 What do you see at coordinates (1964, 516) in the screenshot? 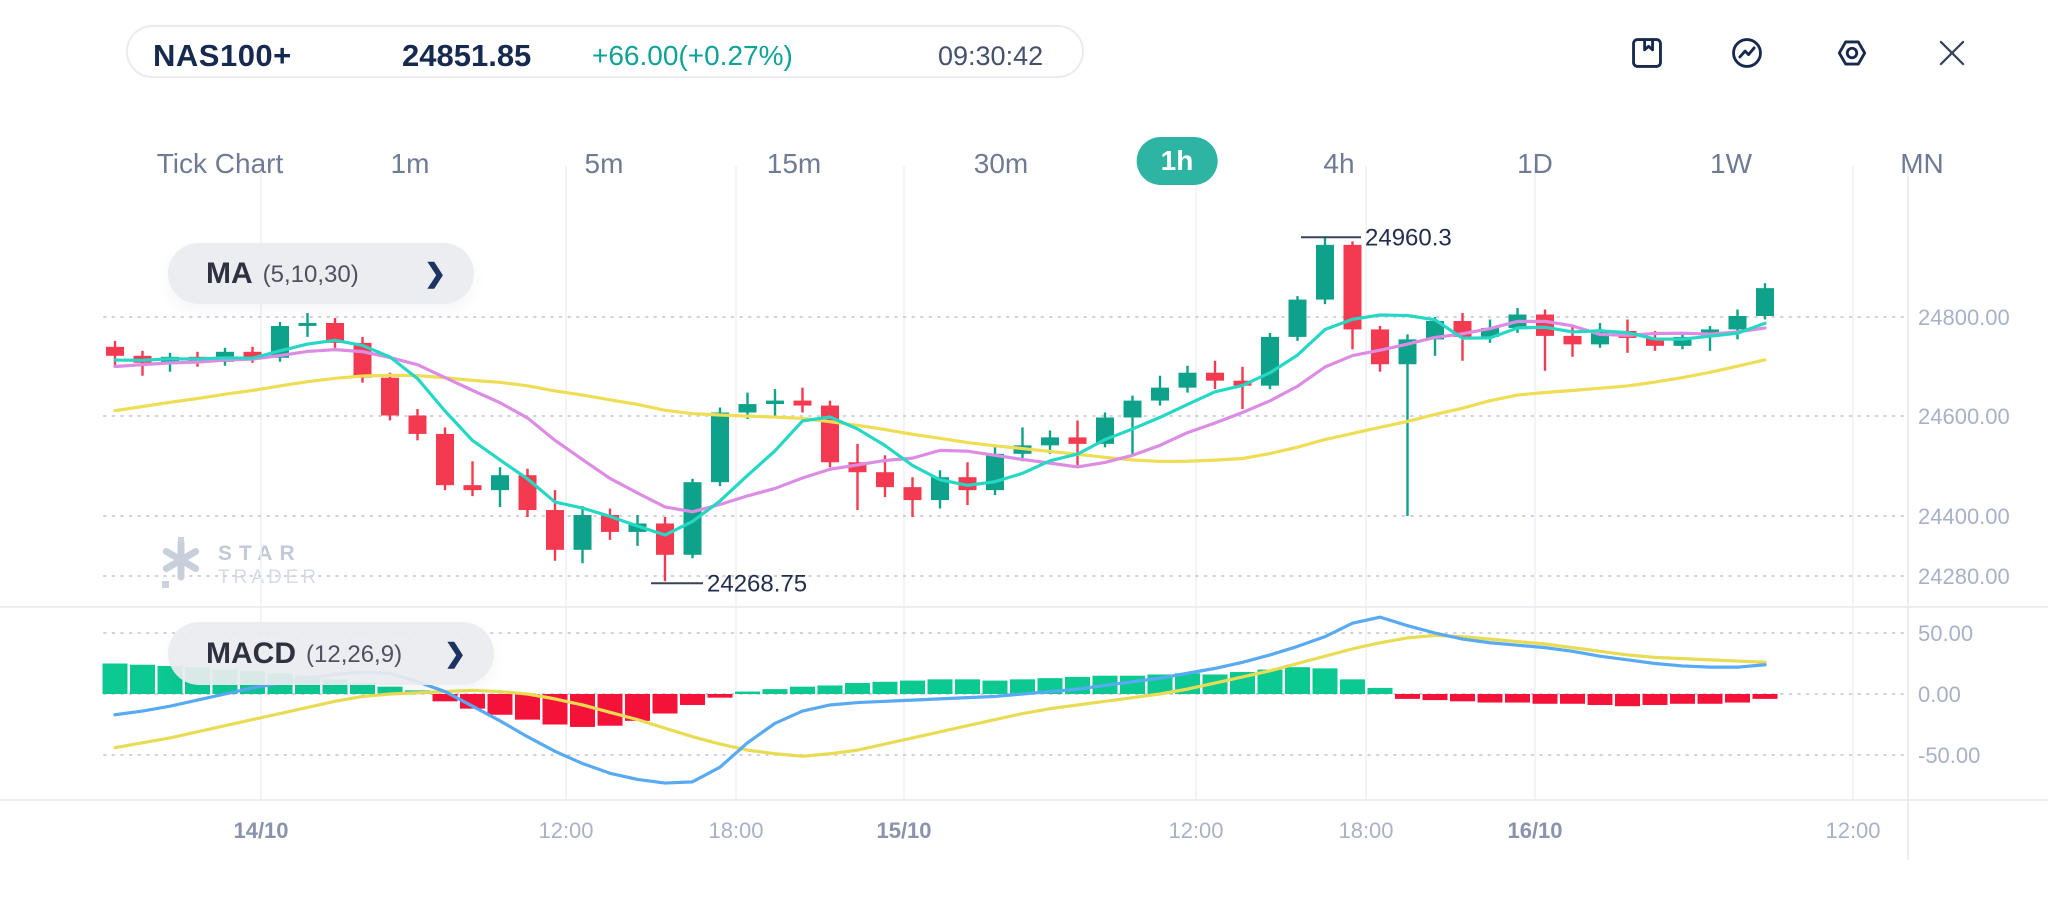
I see `price-axis-label: 24400.00` at bounding box center [1964, 516].